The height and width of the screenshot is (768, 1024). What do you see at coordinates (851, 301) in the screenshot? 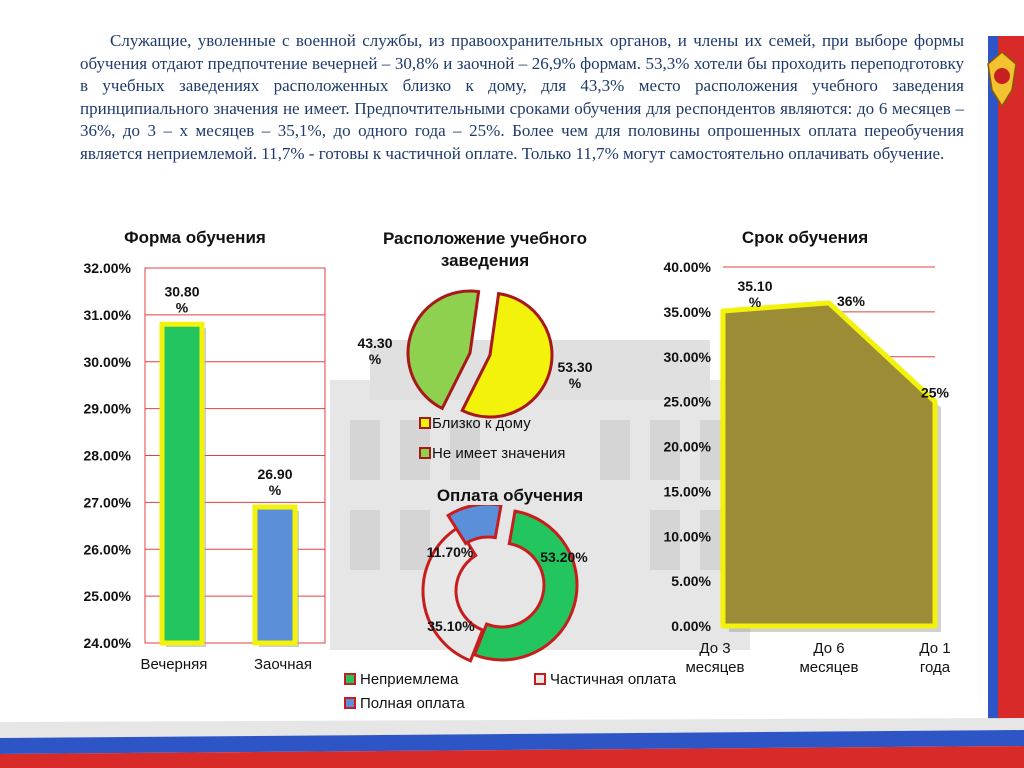
I see `area-data-label: 36%` at bounding box center [851, 301].